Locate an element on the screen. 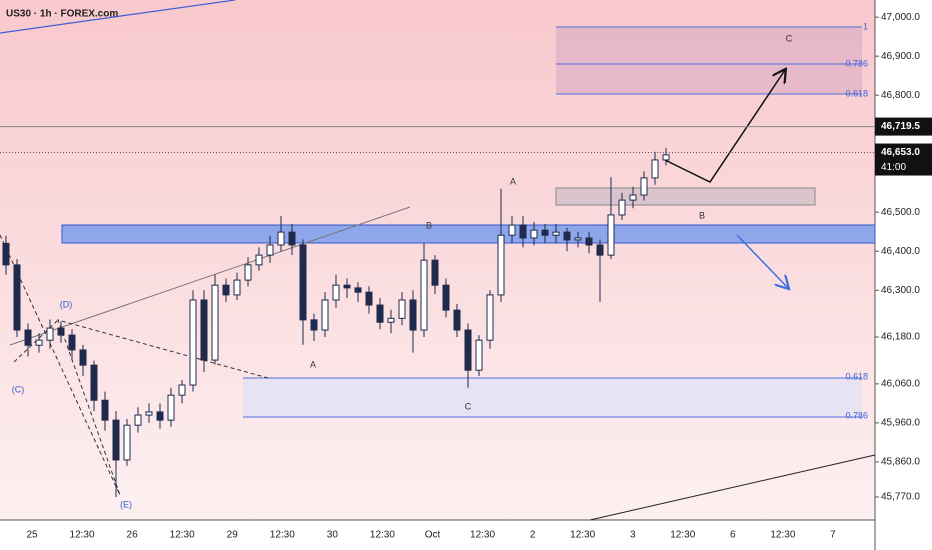 Image resolution: width=932 pixels, height=550 pixels. countdown-label: 41:00 is located at coordinates (893, 167).